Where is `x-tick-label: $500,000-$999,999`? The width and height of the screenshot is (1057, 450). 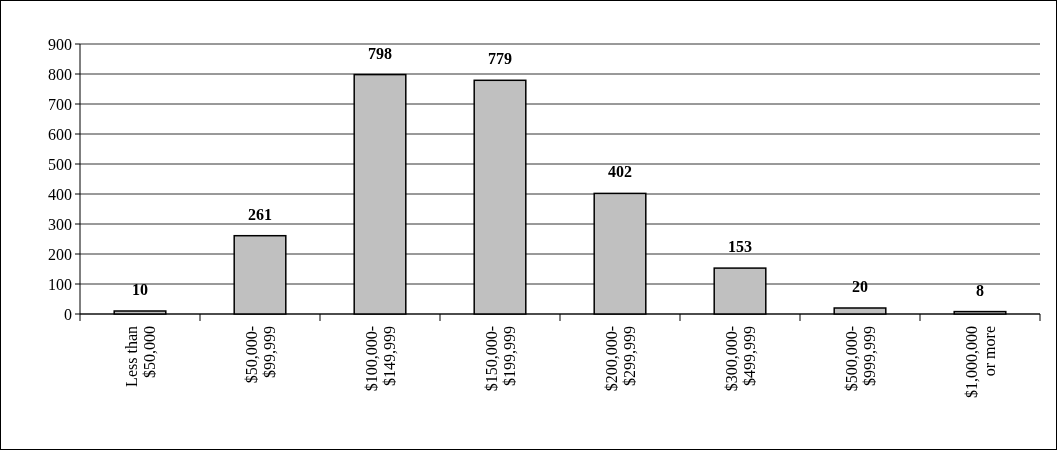 x-tick-label: $500,000-$999,999 is located at coordinates (860, 359).